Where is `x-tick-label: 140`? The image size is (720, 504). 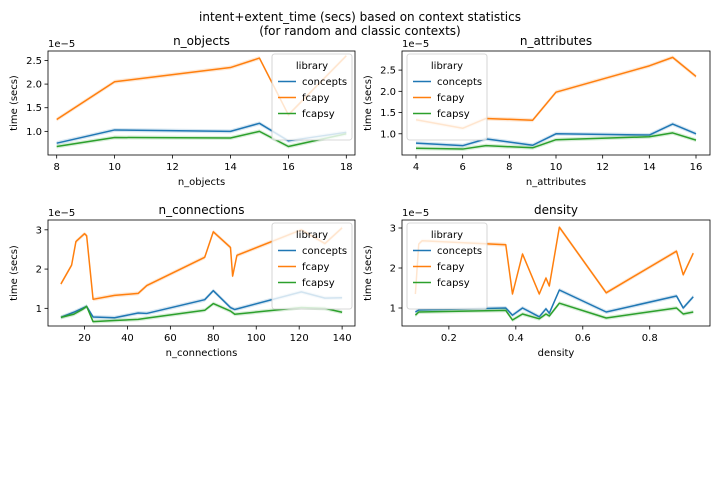
x-tick-label: 140 is located at coordinates (342, 338).